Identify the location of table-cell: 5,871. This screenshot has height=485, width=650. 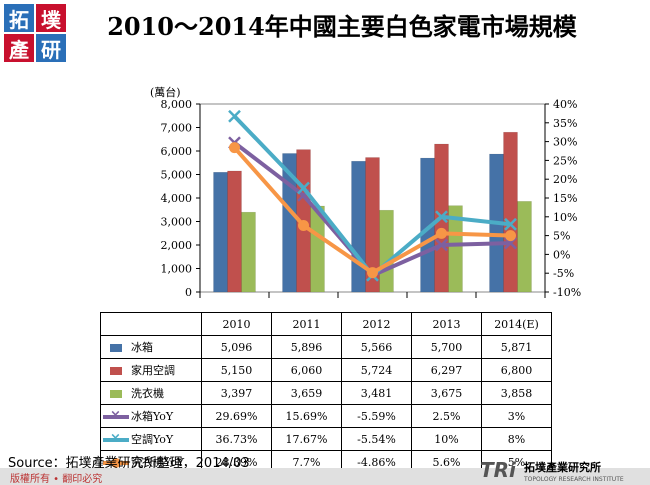
(516, 347).